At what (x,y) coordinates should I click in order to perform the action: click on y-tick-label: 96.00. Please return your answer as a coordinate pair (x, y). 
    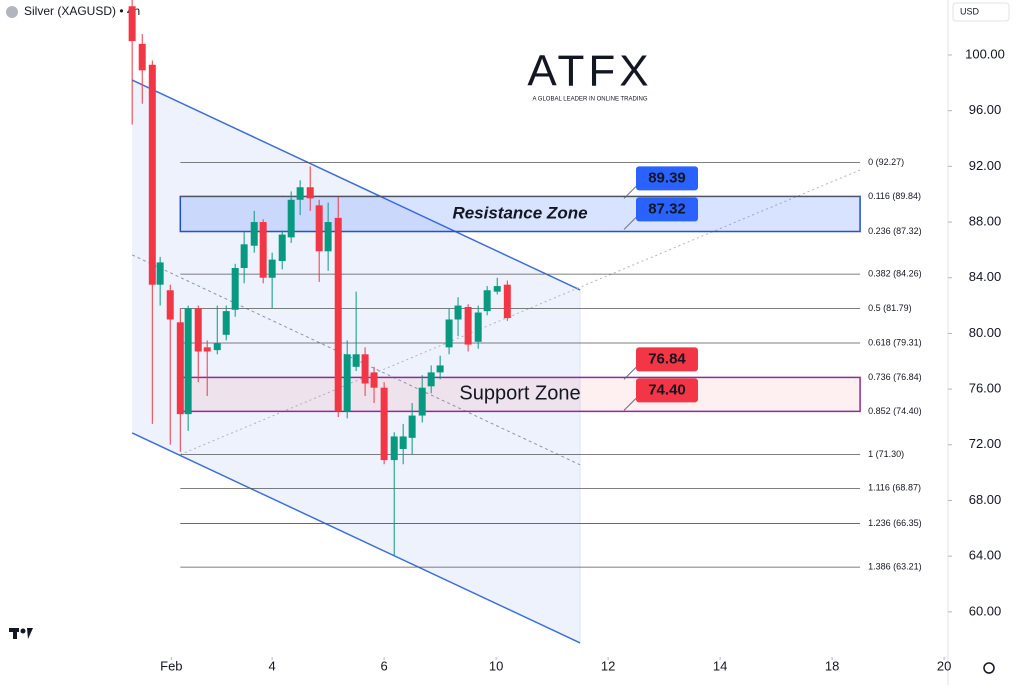
    Looking at the image, I should click on (985, 109).